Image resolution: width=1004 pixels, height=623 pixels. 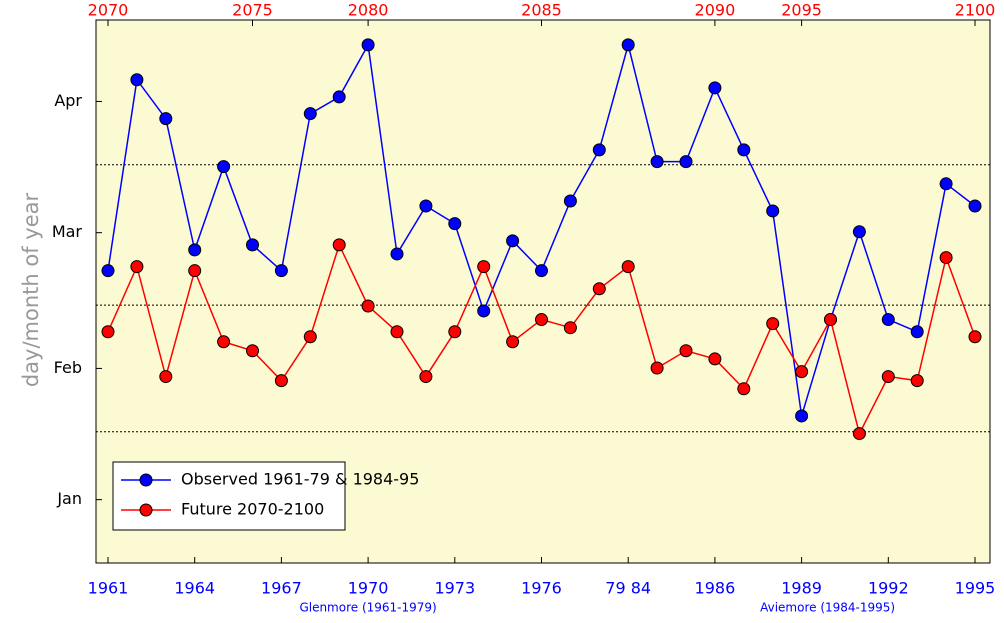 I want to click on top-tick-label: 2095, so click(x=801, y=10).